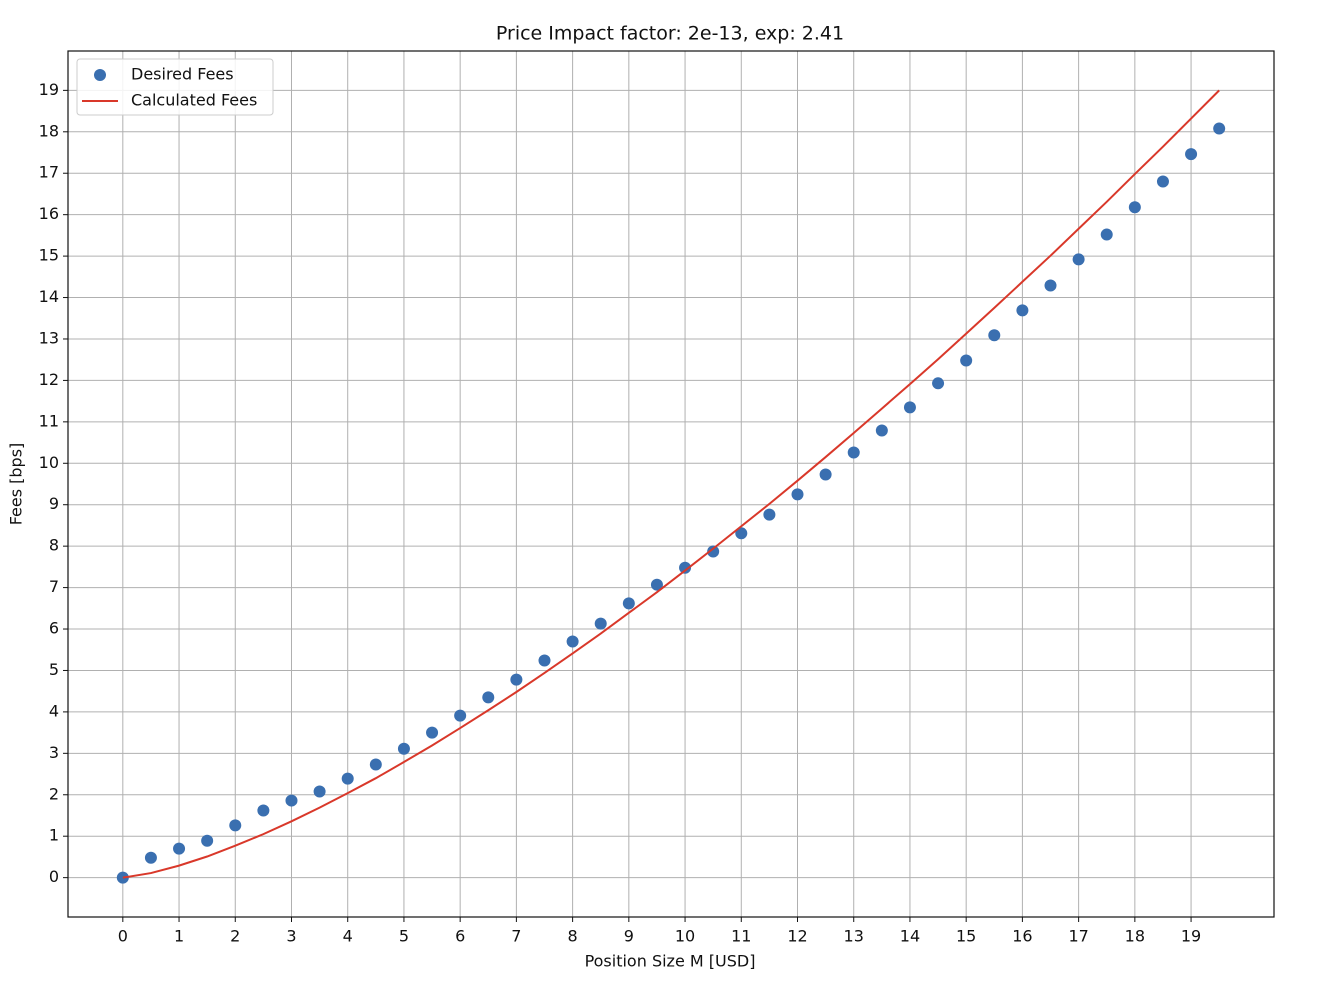  What do you see at coordinates (1022, 936) in the screenshot?
I see `x-tick-label: 16` at bounding box center [1022, 936].